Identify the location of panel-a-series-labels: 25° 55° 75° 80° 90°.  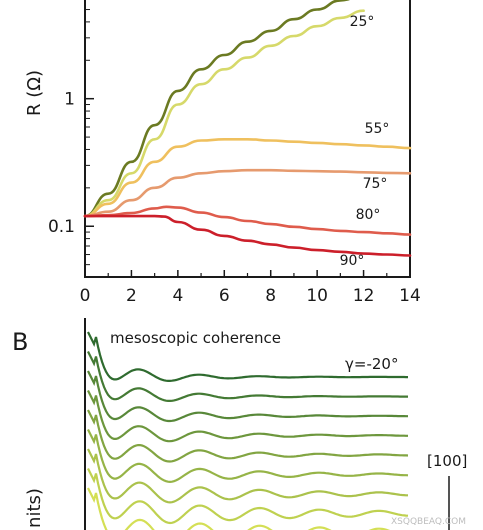
(365, 141).